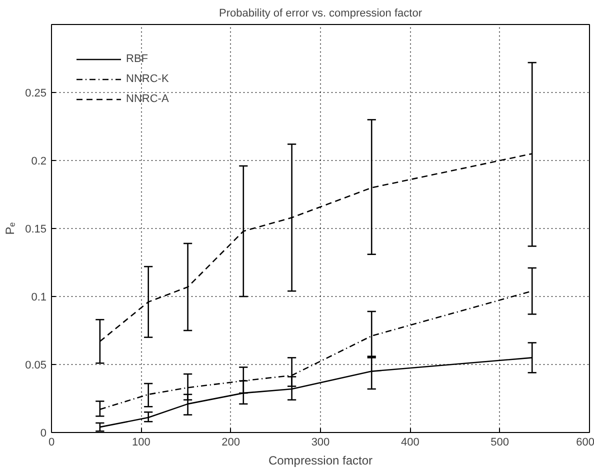  What do you see at coordinates (36, 366) in the screenshot?
I see `y-tick-label: 0.05` at bounding box center [36, 366].